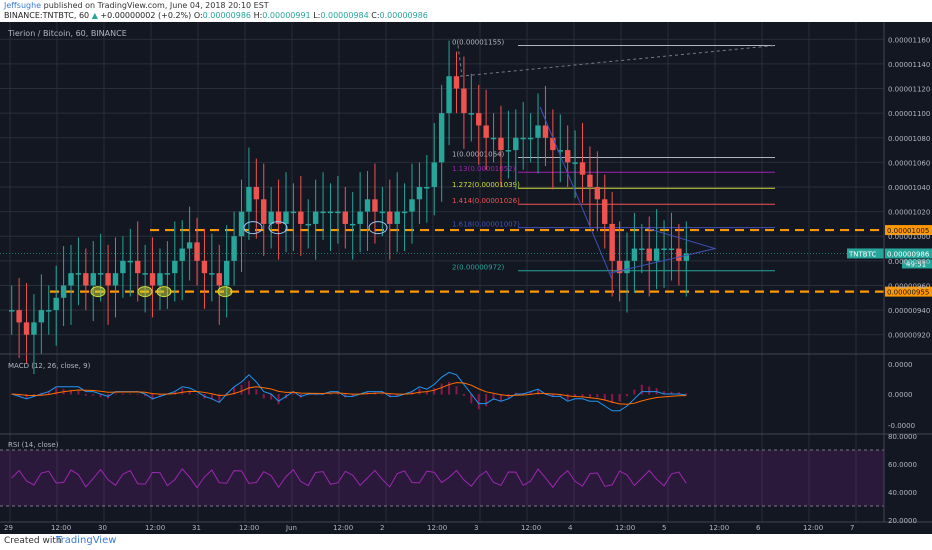 This screenshot has height=550, width=932. What do you see at coordinates (146, 15) in the screenshot?
I see `change-text: +0.00000002 (+0.2%)` at bounding box center [146, 15].